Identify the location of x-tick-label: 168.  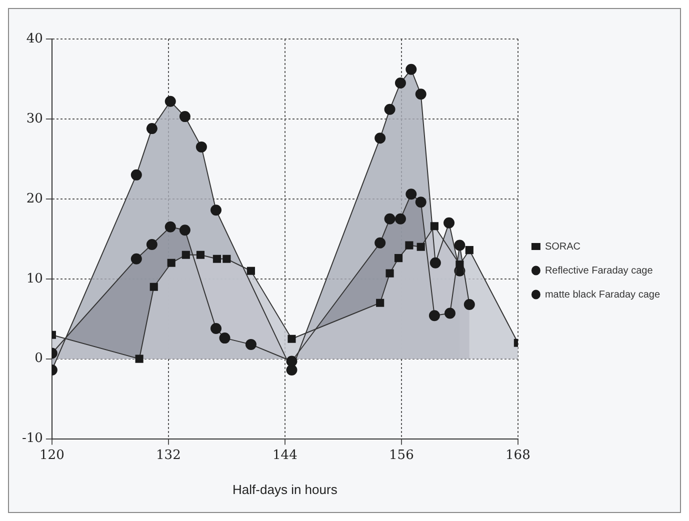
(518, 455).